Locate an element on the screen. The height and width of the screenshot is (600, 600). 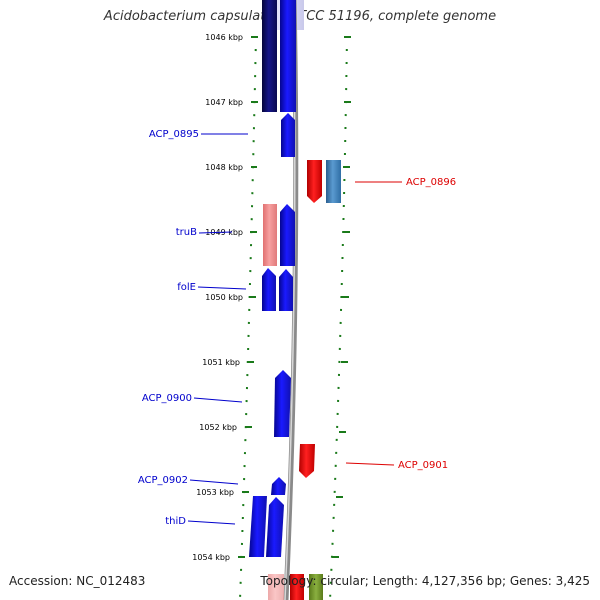
gene-truB-rna is located at coordinates (270, 235).